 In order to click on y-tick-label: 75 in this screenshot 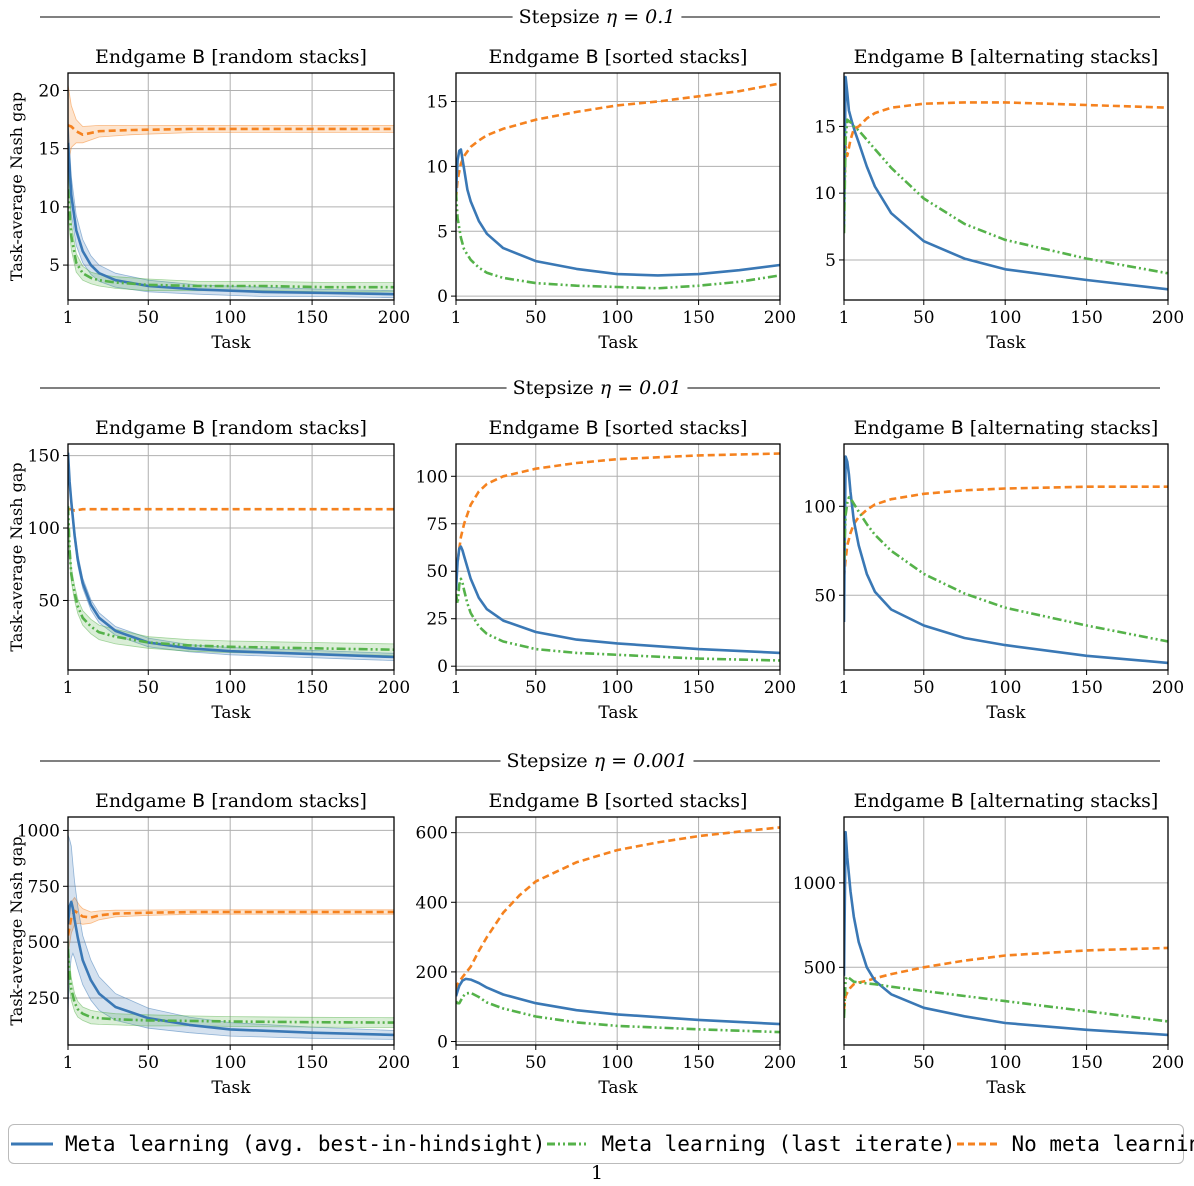, I will do `click(437, 525)`.